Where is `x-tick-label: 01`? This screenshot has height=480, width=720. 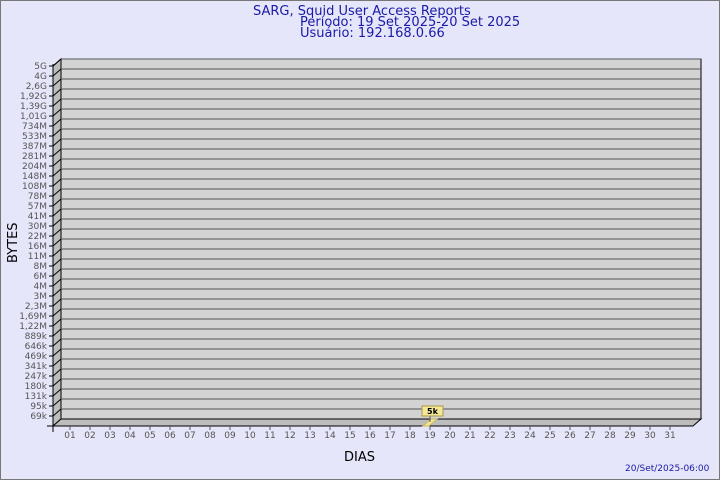 x-tick-label: 01 is located at coordinates (69, 436).